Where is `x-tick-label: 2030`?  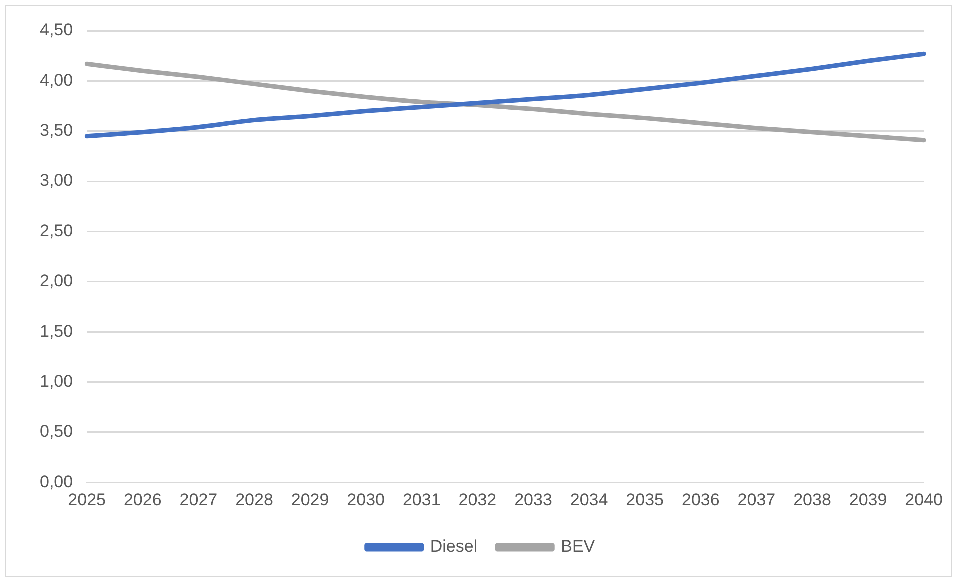
x-tick-label: 2030 is located at coordinates (366, 500).